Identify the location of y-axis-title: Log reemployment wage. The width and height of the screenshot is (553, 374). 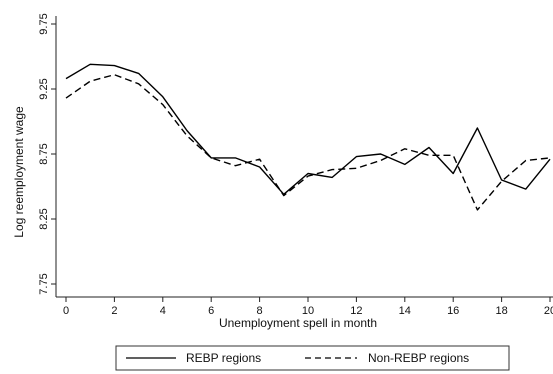
(19, 172).